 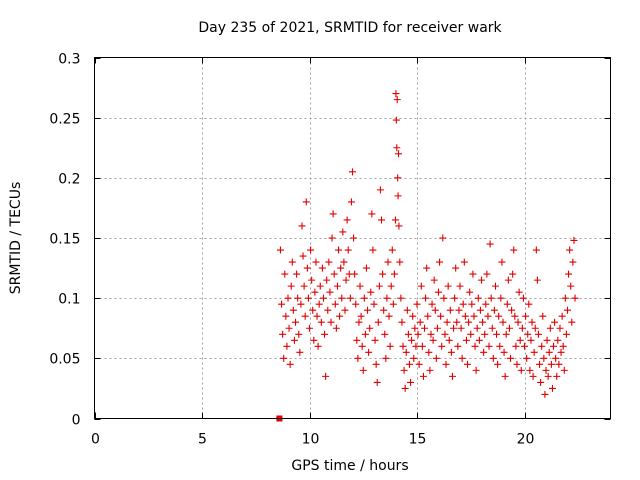 I want to click on y-axis-label: SRMTID / TECUs, so click(x=16, y=238).